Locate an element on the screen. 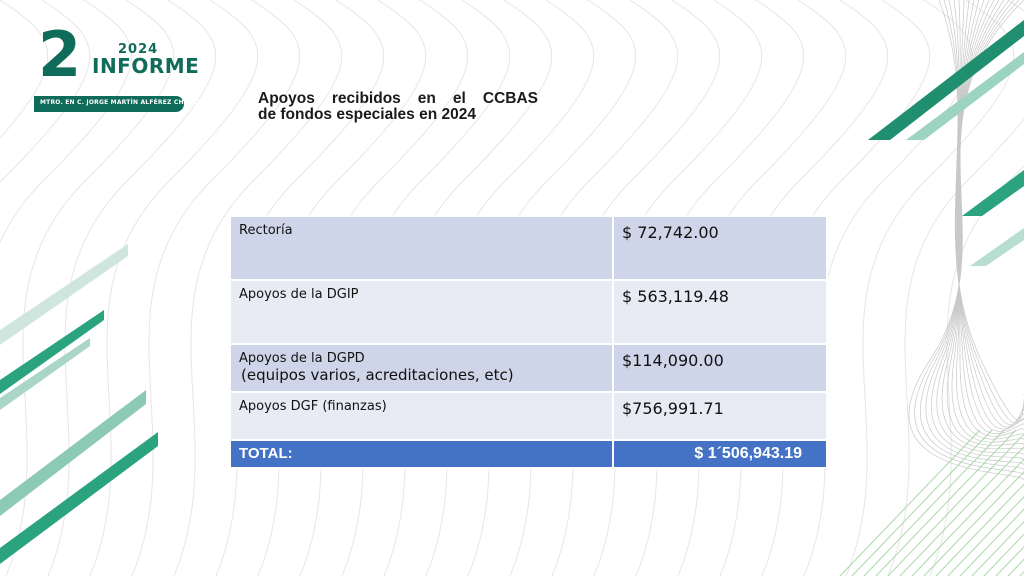  left-stripes is located at coordinates (79, 404).